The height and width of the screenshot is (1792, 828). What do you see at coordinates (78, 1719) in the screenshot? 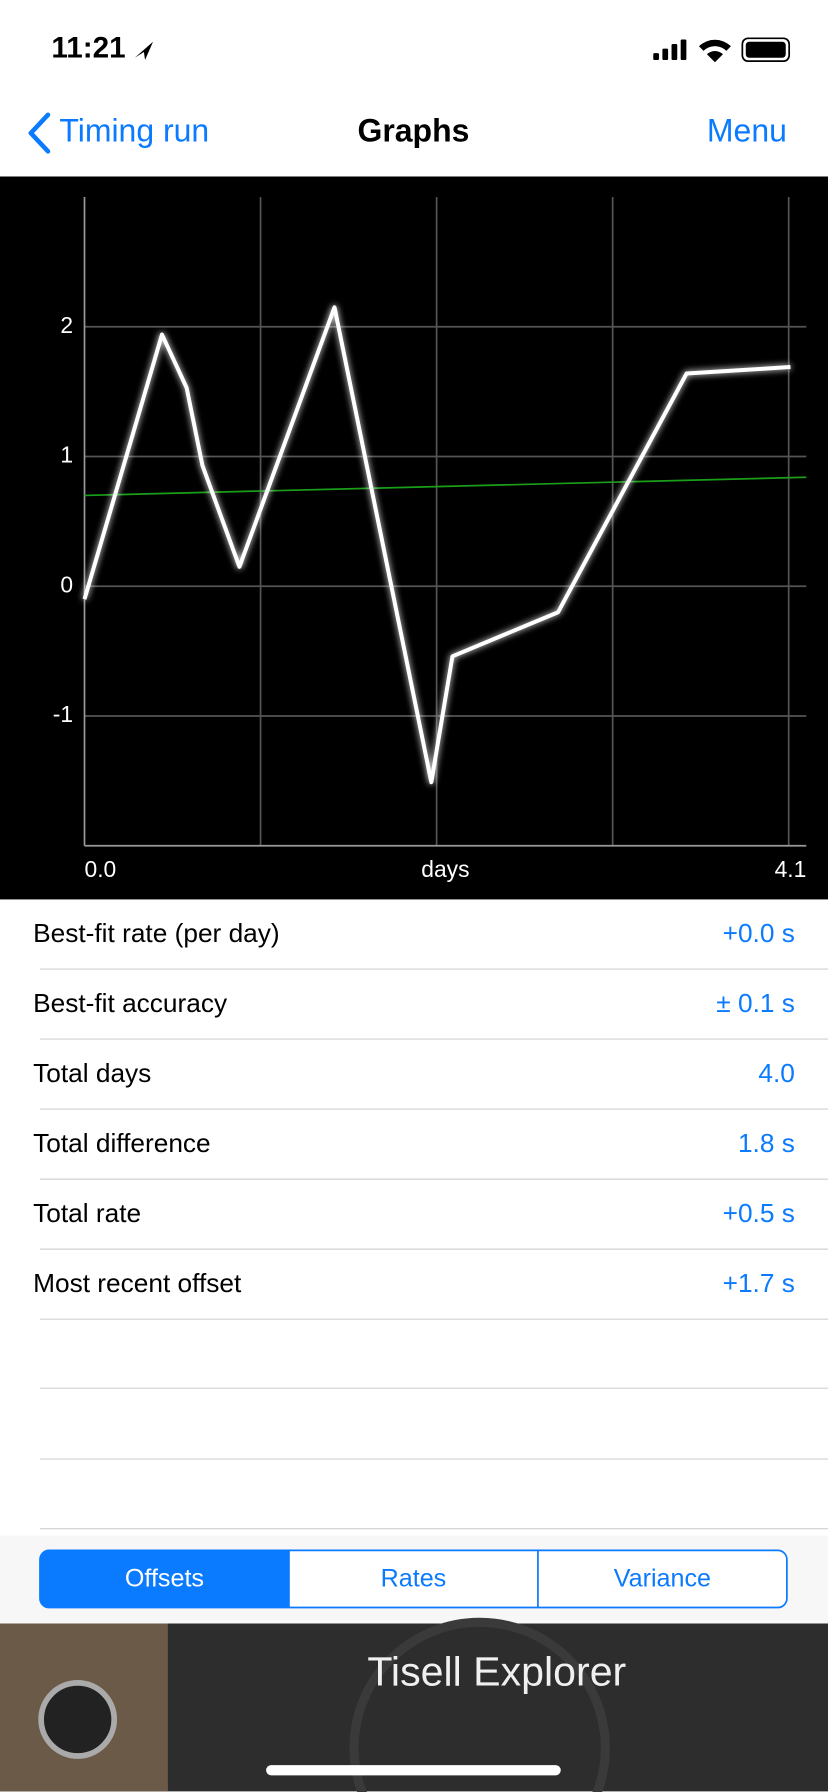
I see `watch-icon` at bounding box center [78, 1719].